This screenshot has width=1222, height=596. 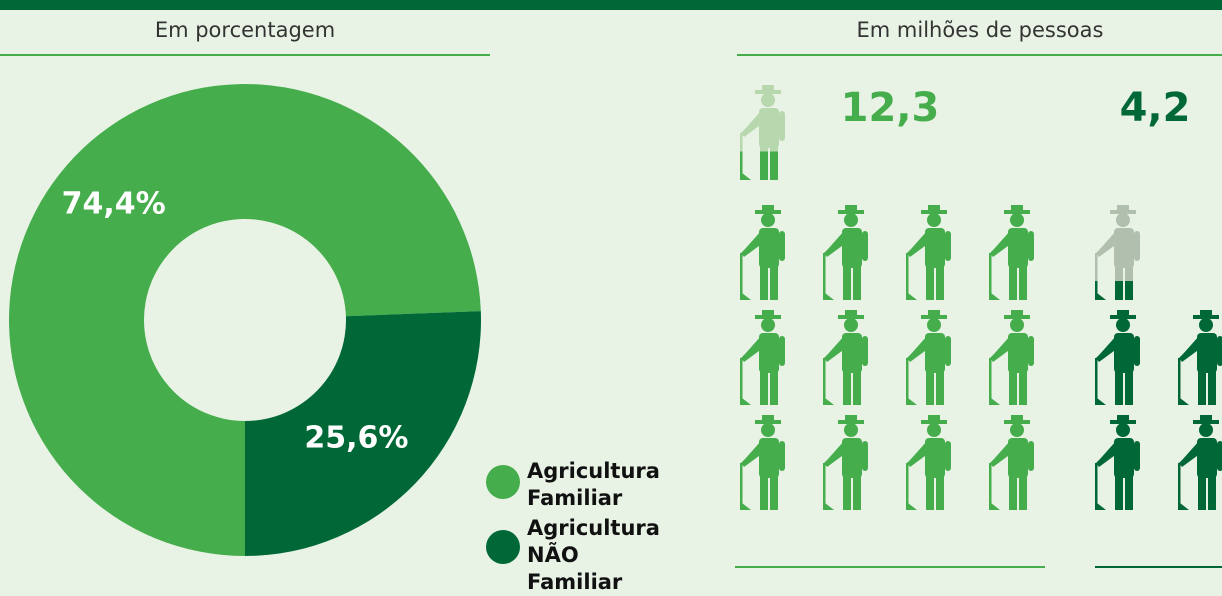 I want to click on value-label: 25,6%, so click(x=356, y=437).